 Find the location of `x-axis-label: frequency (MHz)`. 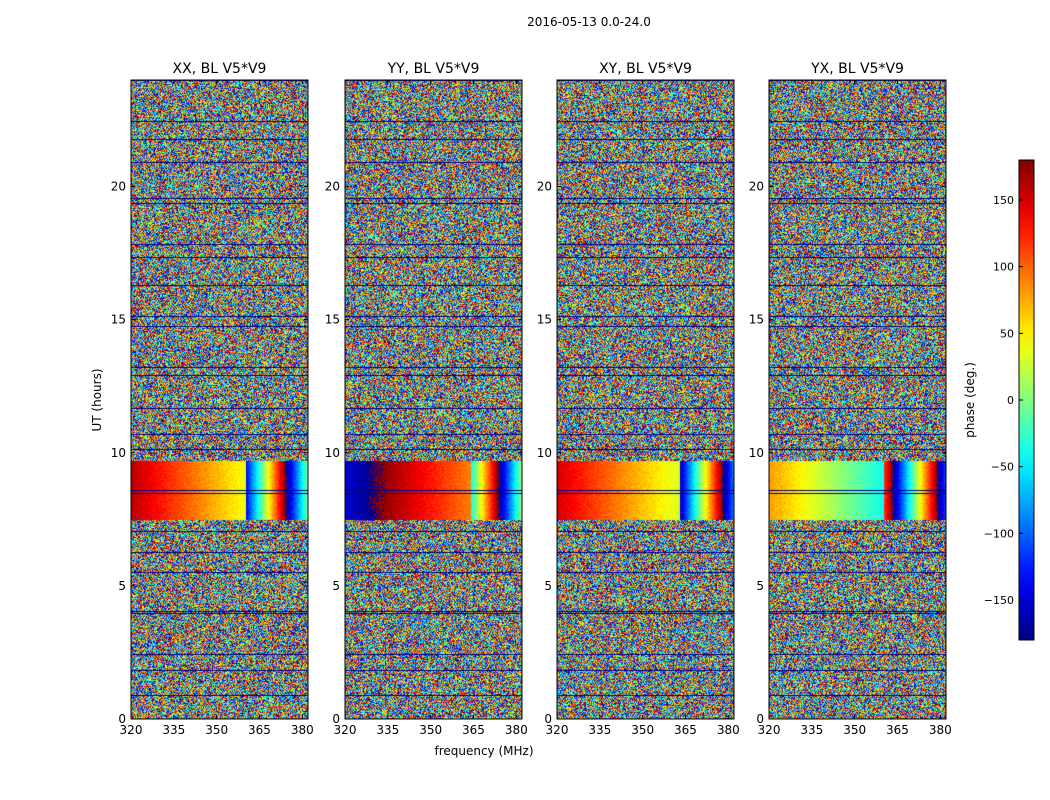

x-axis-label: frequency (MHz) is located at coordinates (483, 751).